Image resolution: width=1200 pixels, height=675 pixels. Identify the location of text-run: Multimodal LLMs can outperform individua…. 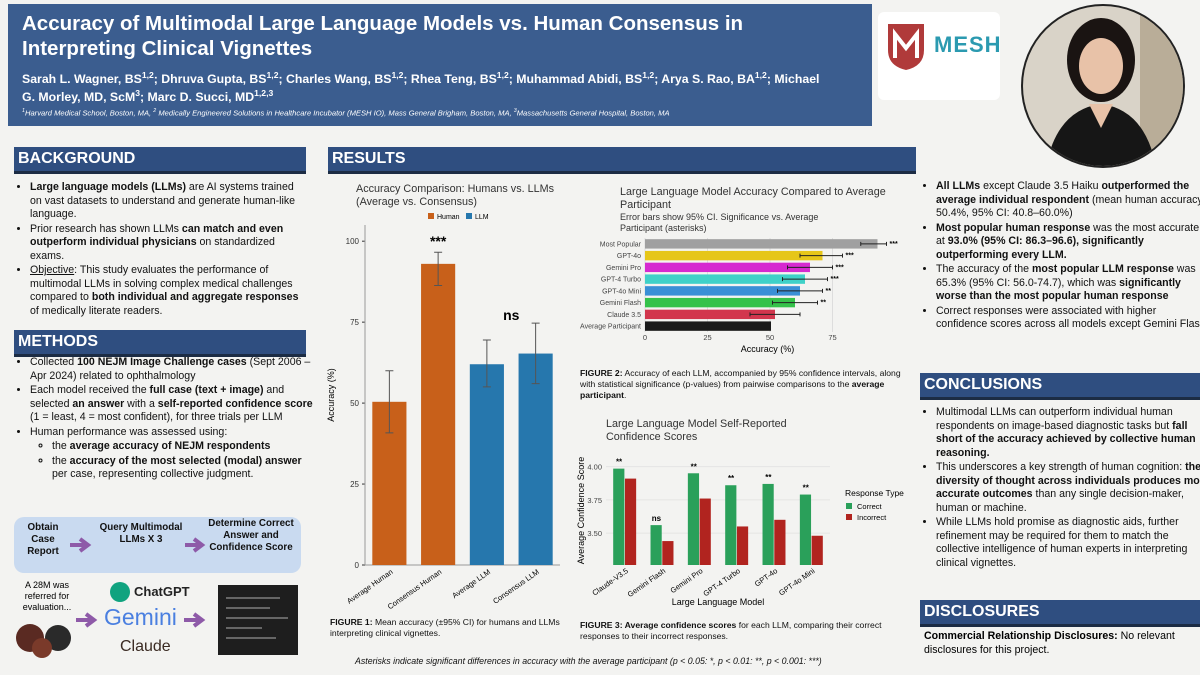
(1054, 419).